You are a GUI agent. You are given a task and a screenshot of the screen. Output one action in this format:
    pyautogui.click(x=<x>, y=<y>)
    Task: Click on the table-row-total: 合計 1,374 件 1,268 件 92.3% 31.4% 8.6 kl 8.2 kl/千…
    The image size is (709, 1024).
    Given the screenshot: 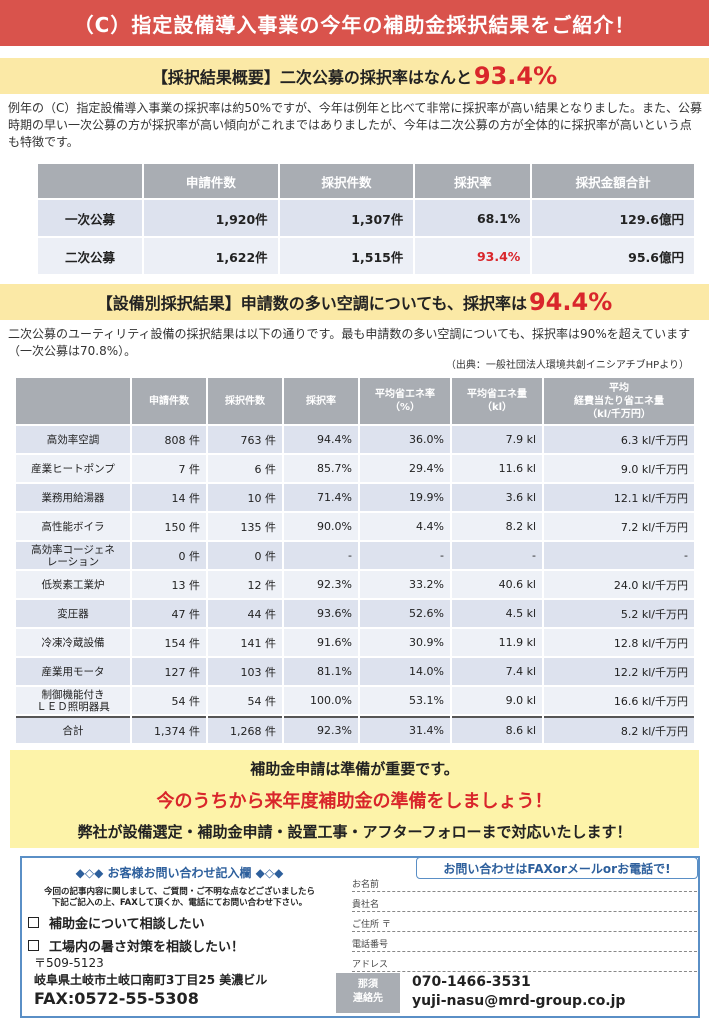 What is the action you would take?
    pyautogui.click(x=355, y=729)
    